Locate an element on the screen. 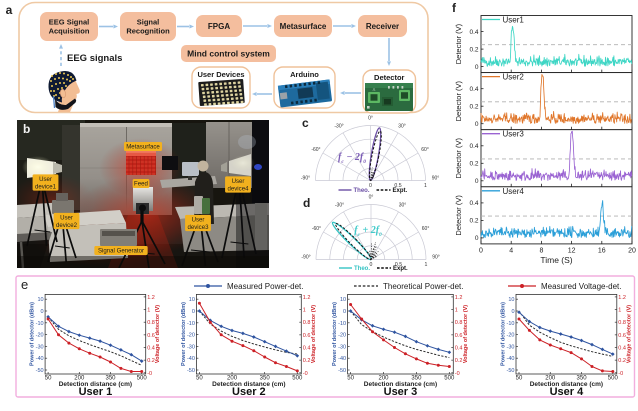  svg-text: e is located at coordinates (24, 284).